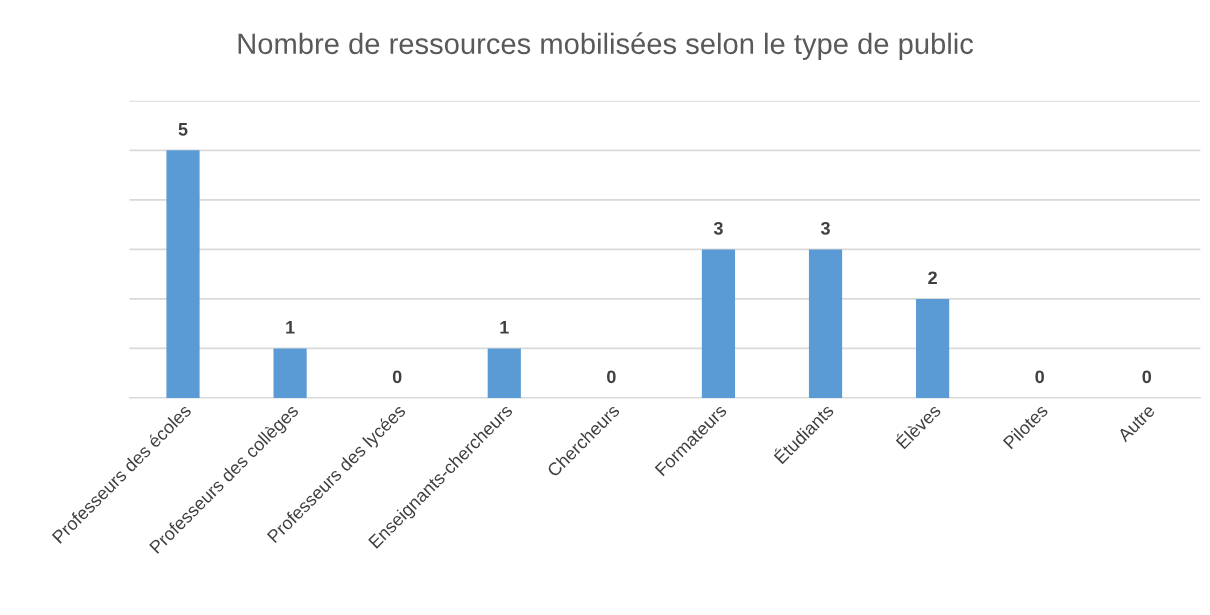  Describe the element at coordinates (606, 46) in the screenshot. I see `chart-title: Nombre de ressources mobilisées selon le type de public` at that location.